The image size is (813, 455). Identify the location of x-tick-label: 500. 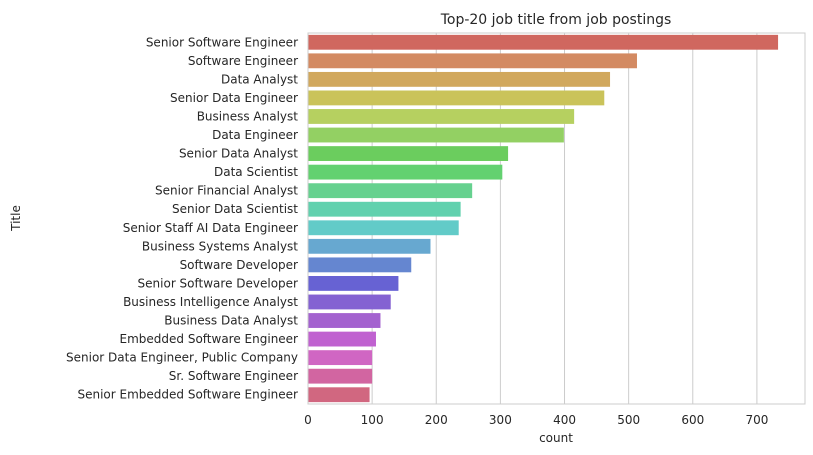
(628, 420).